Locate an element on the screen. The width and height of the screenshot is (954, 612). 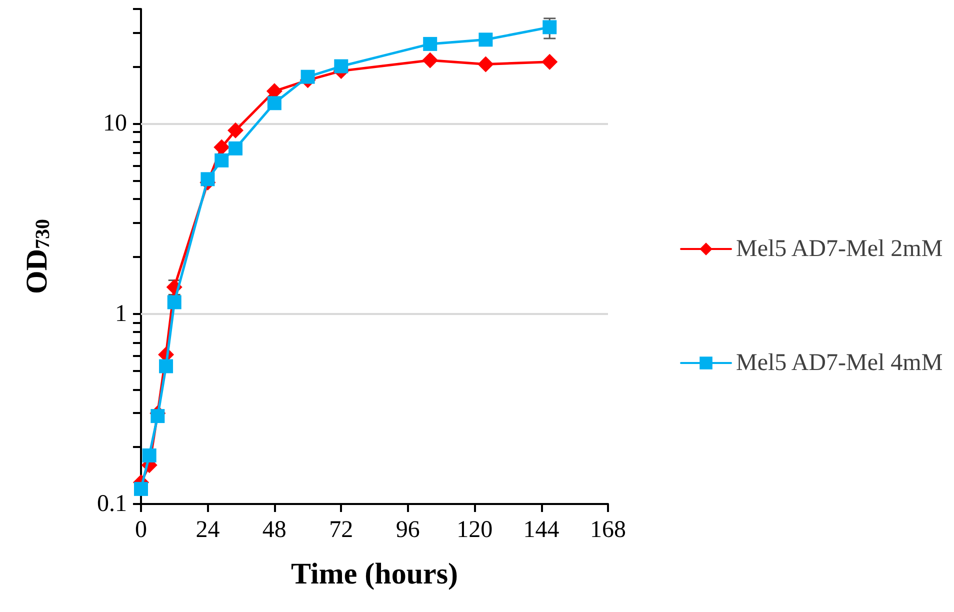
y-tick-label: 0.1 is located at coordinates (112, 504).